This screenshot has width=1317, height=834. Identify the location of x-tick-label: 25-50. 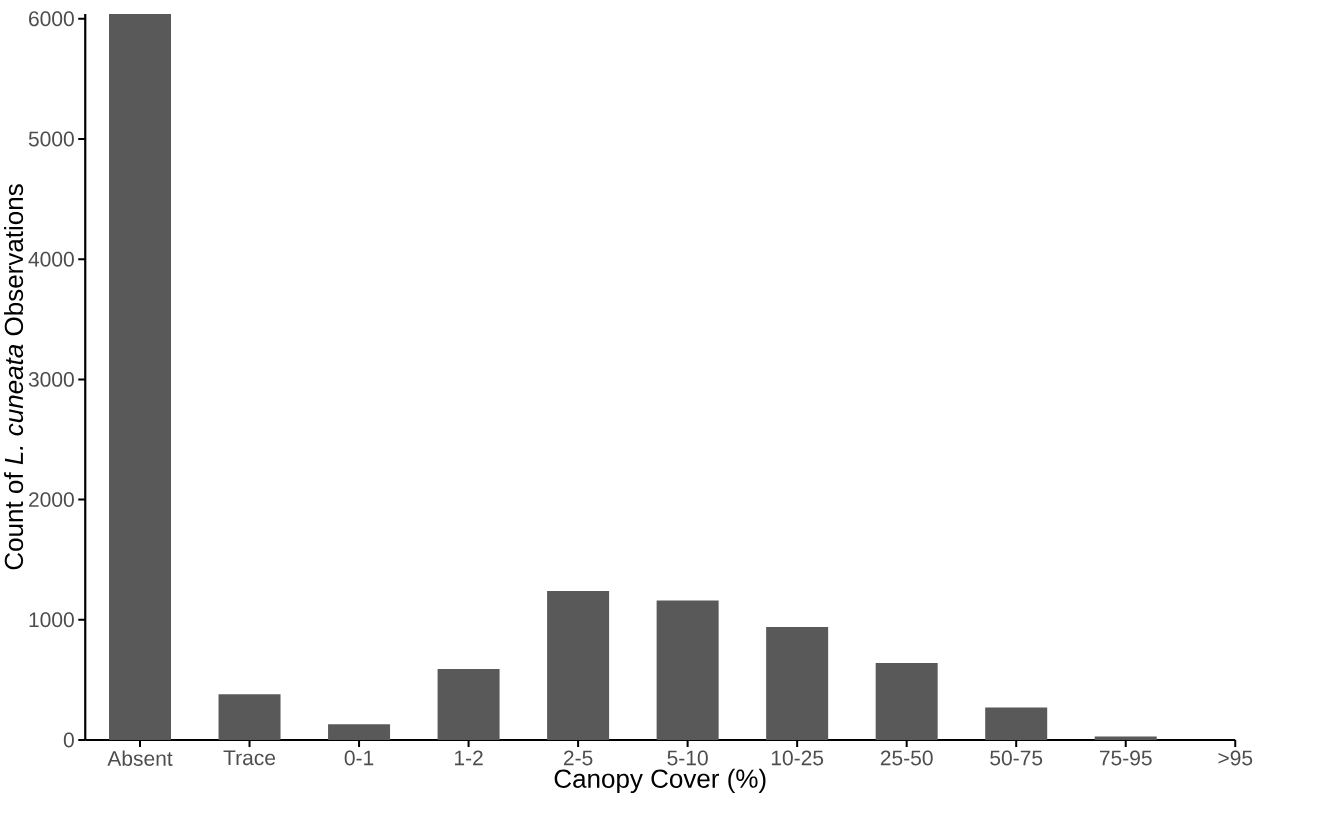
(906, 758).